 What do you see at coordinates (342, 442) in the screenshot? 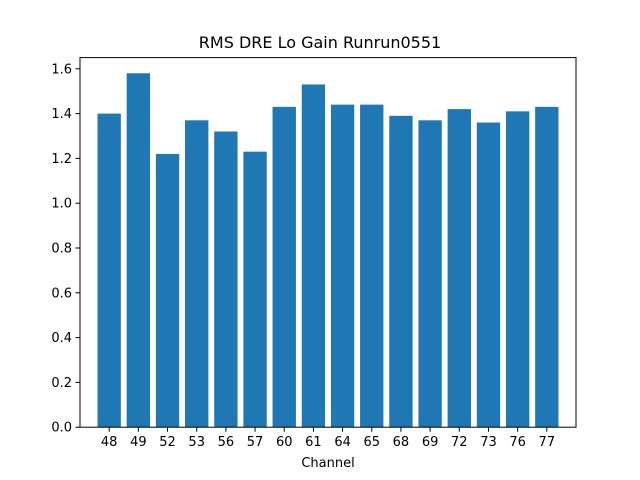
I see `x-tick-label: 64` at bounding box center [342, 442].